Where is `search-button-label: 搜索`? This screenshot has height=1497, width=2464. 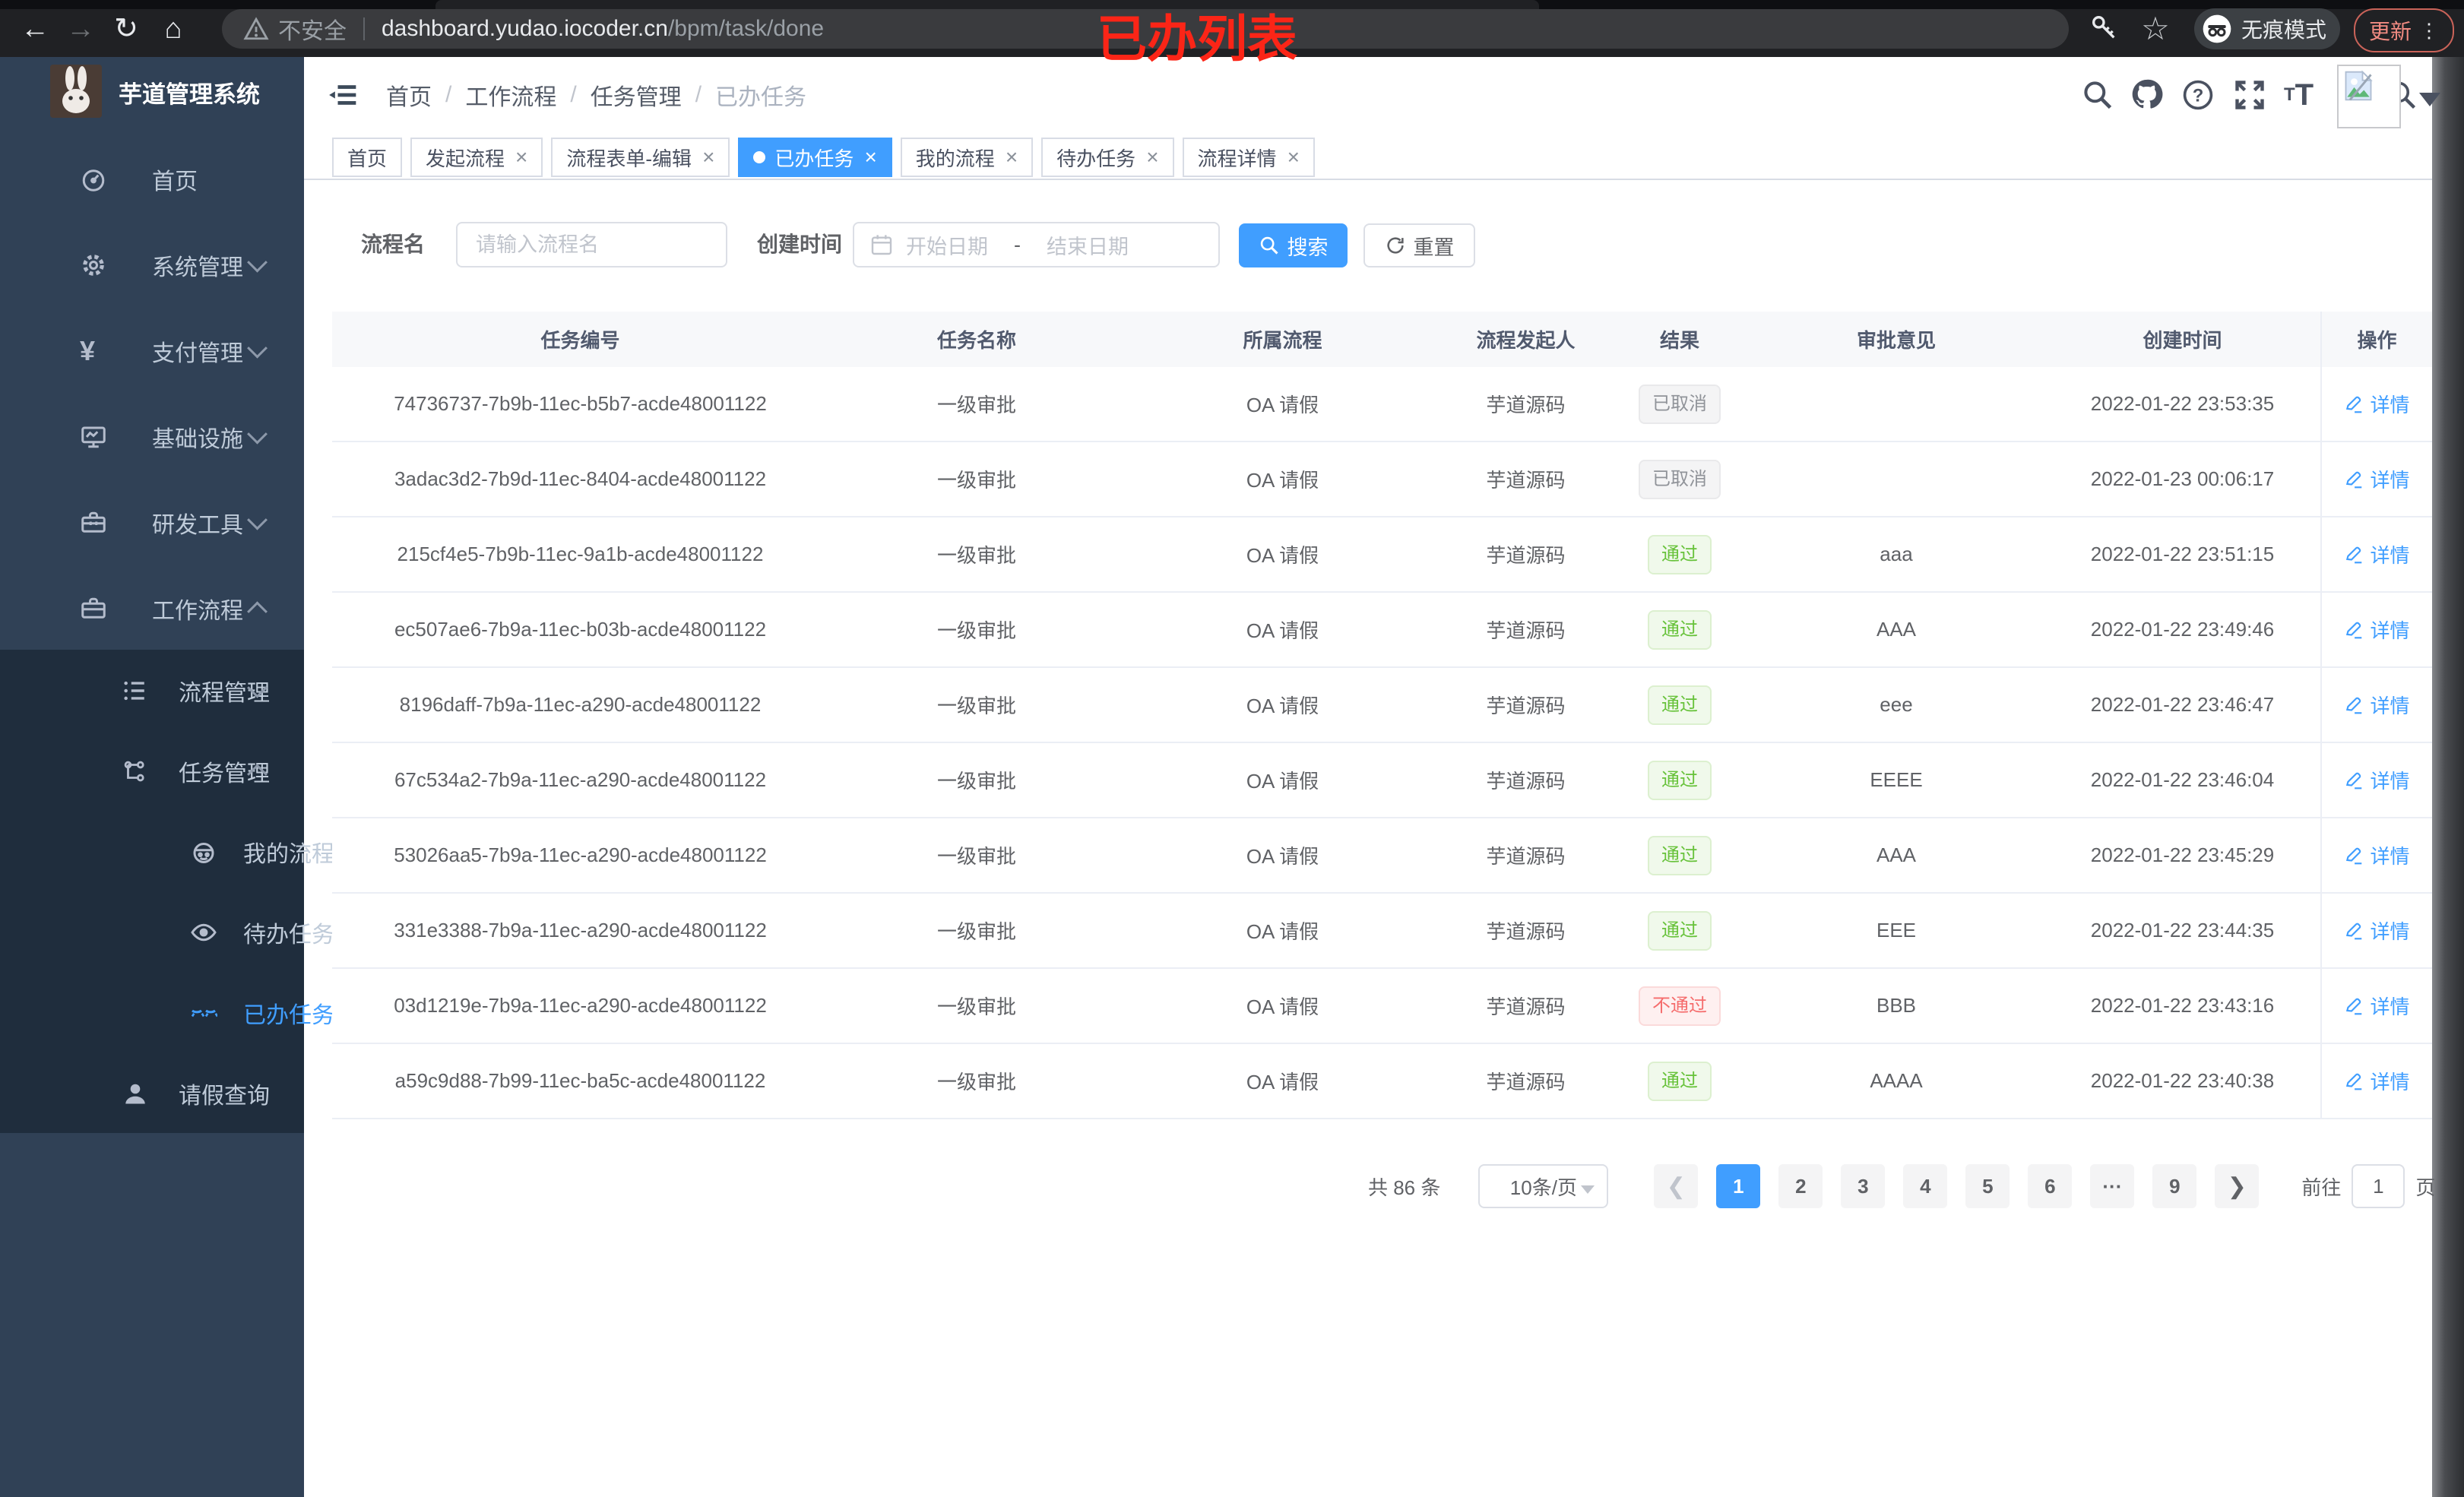 search-button-label: 搜索 is located at coordinates (1308, 247).